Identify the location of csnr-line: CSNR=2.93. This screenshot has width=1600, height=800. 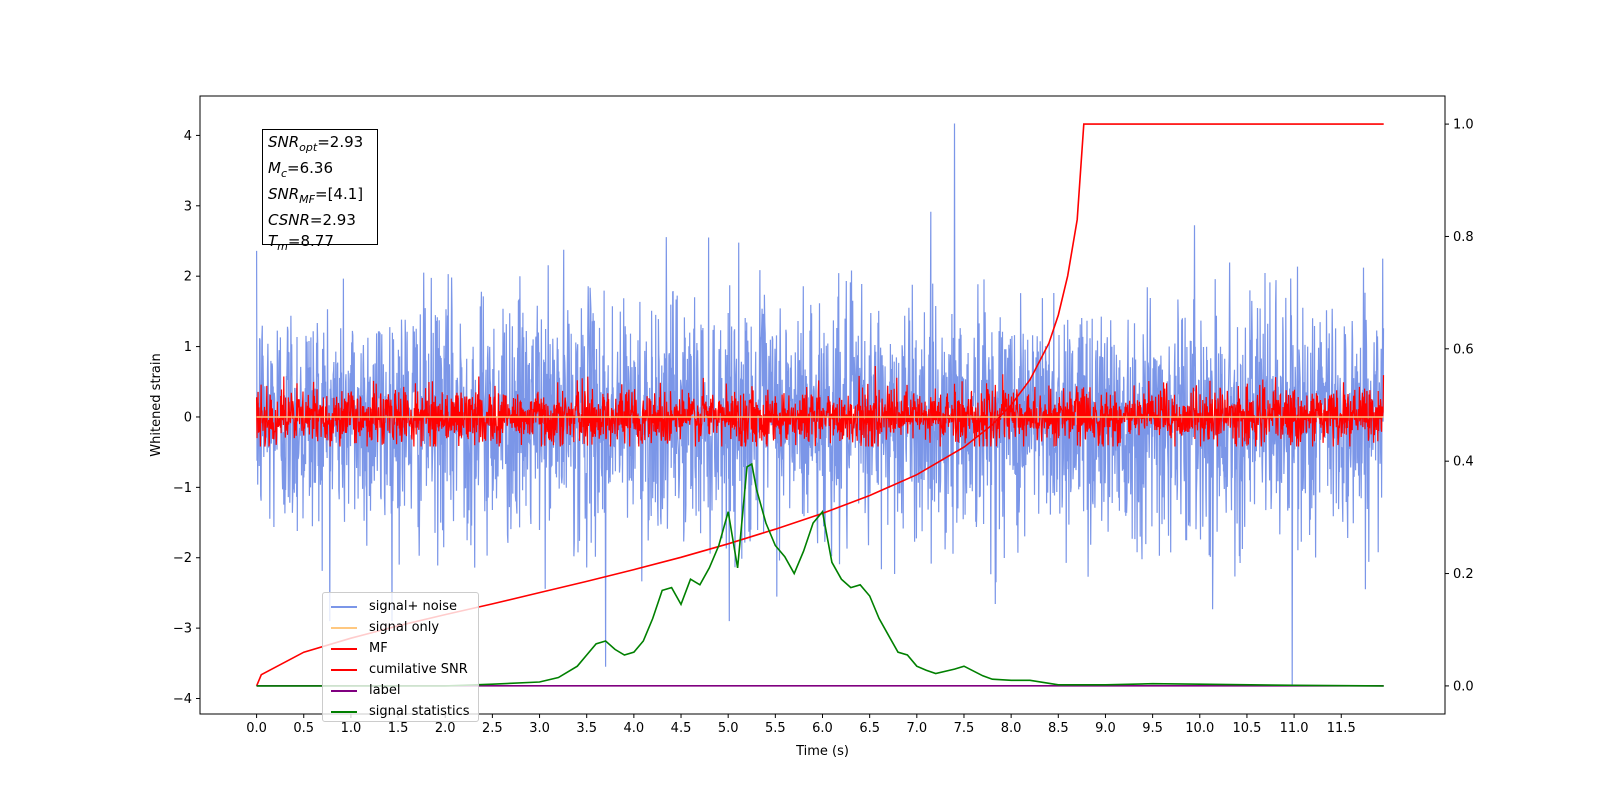
(312, 220).